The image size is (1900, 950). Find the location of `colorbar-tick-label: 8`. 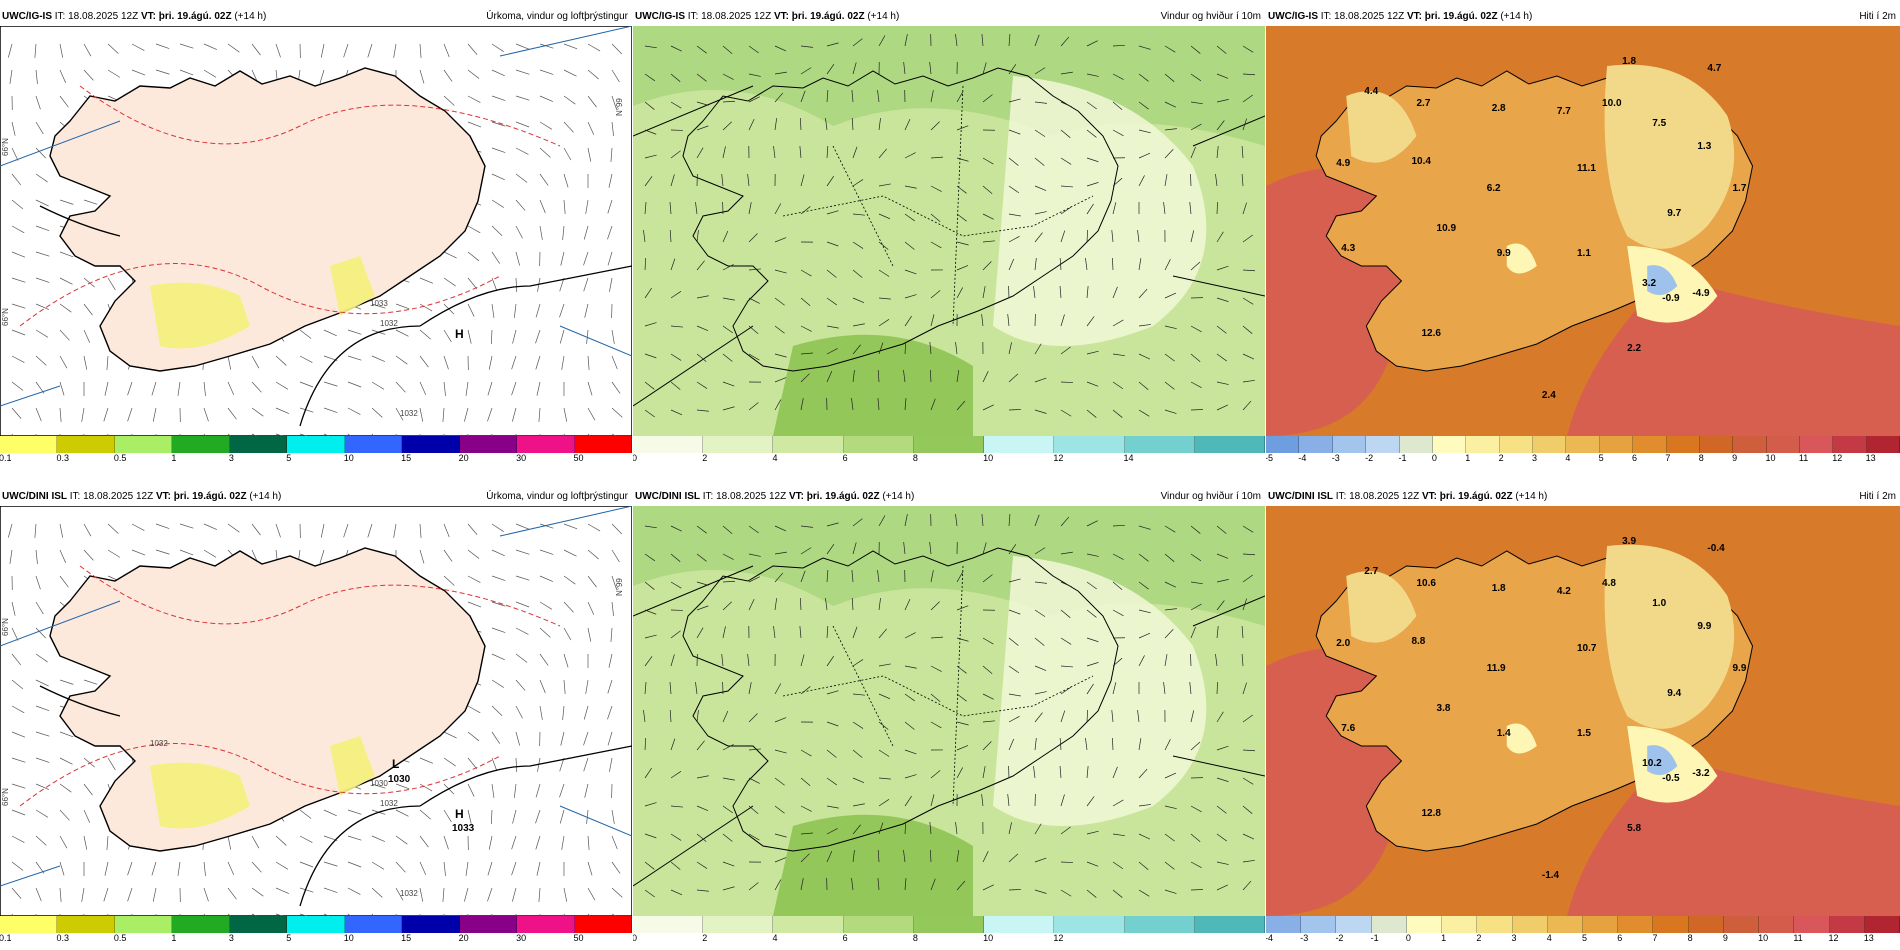

colorbar-tick-label: 8 is located at coordinates (915, 938).